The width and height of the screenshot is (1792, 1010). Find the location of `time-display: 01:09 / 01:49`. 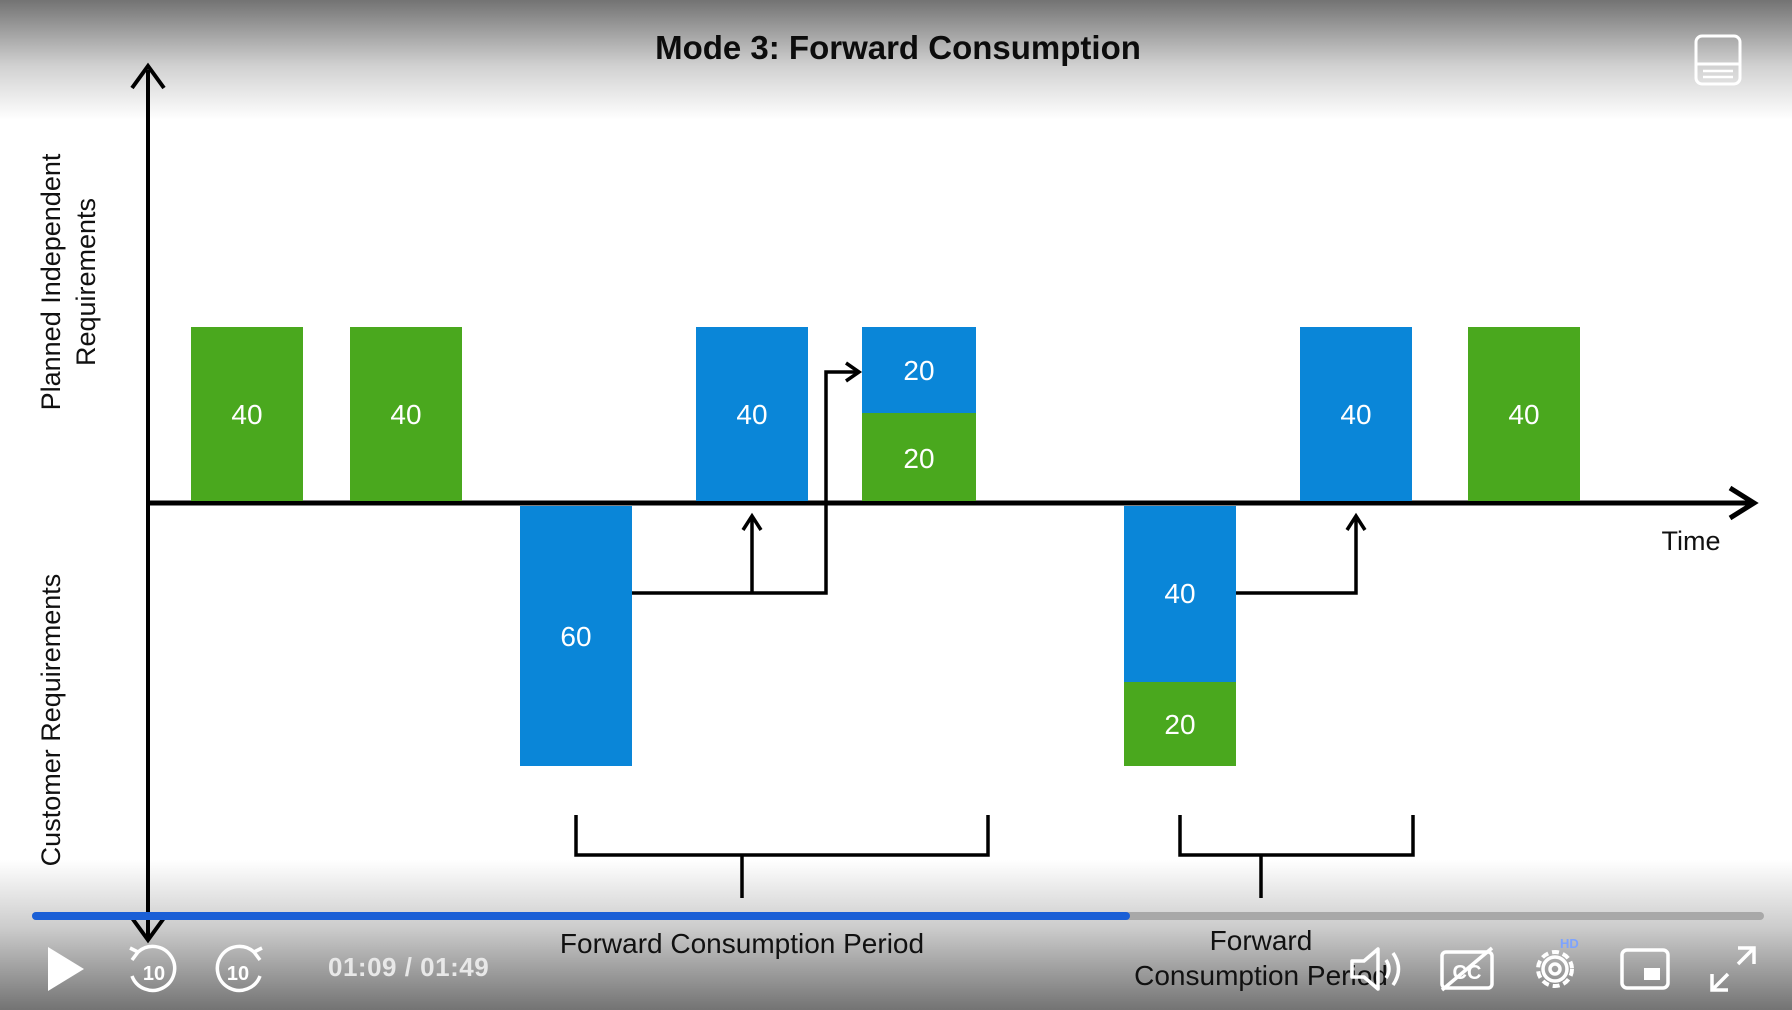

time-display: 01:09 / 01:49 is located at coordinates (409, 967).